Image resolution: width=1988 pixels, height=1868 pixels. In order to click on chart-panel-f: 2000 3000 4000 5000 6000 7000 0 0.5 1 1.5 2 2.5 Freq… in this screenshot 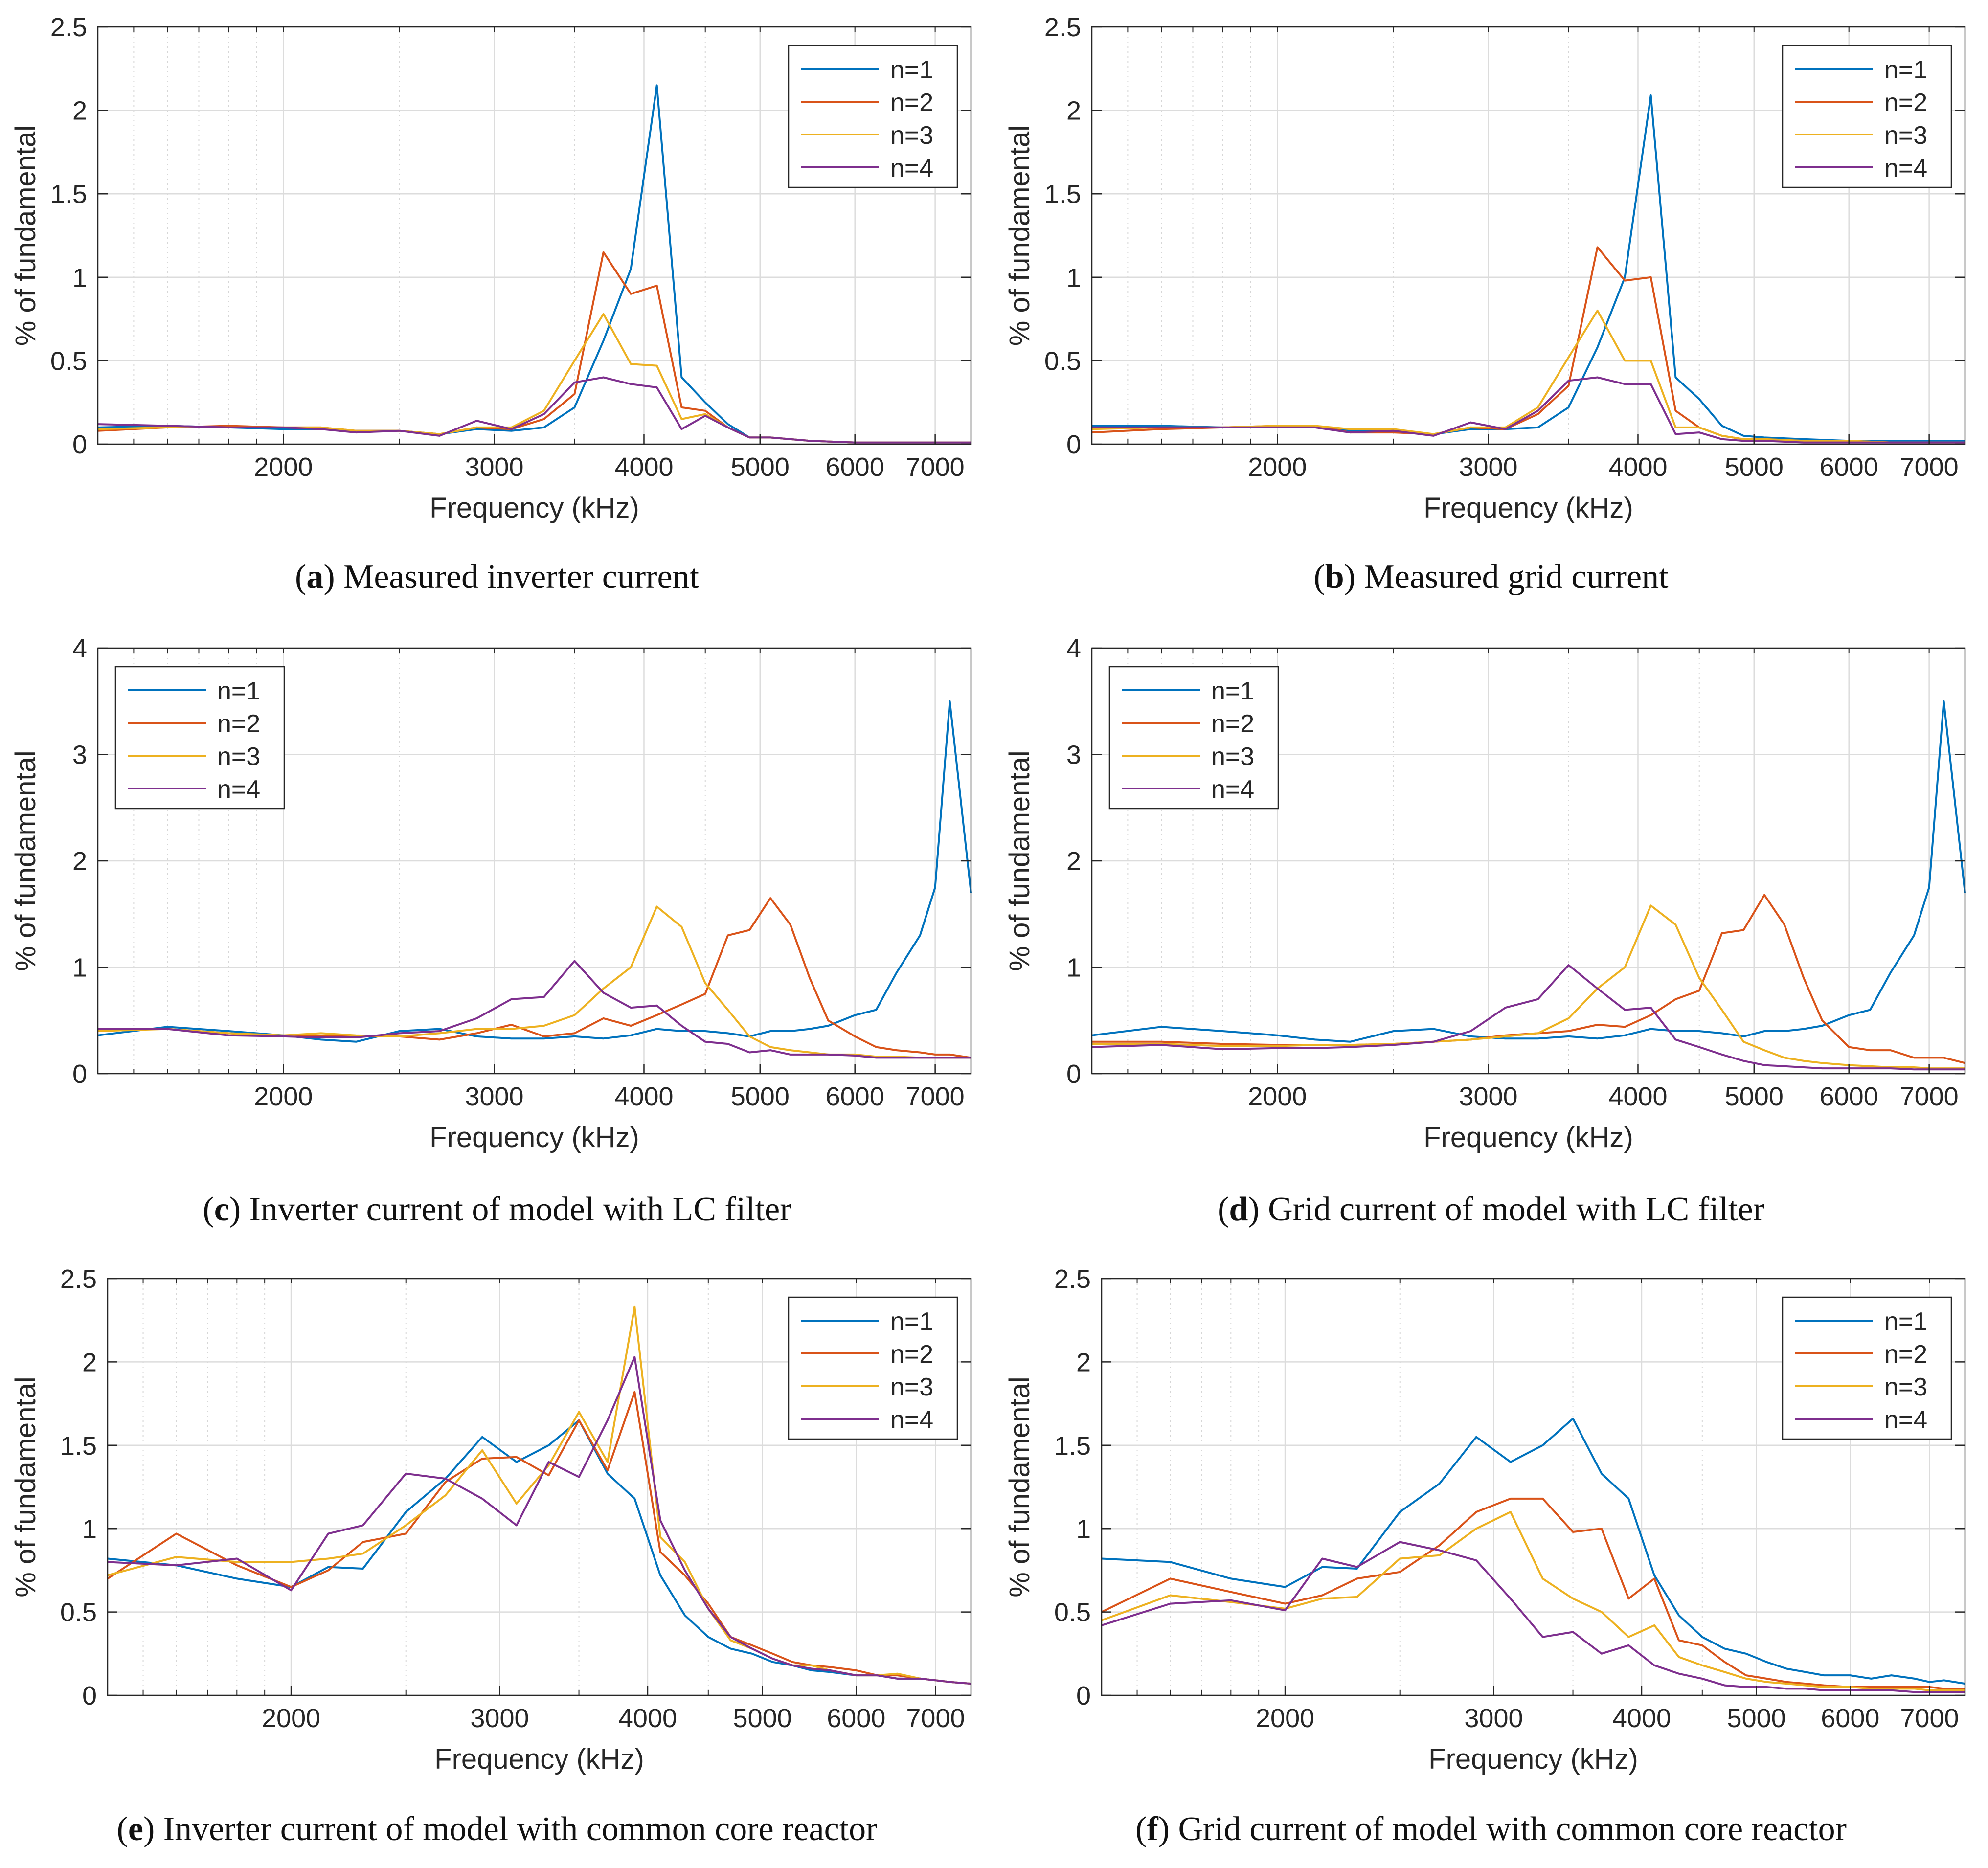, I will do `click(1485, 1519)`.